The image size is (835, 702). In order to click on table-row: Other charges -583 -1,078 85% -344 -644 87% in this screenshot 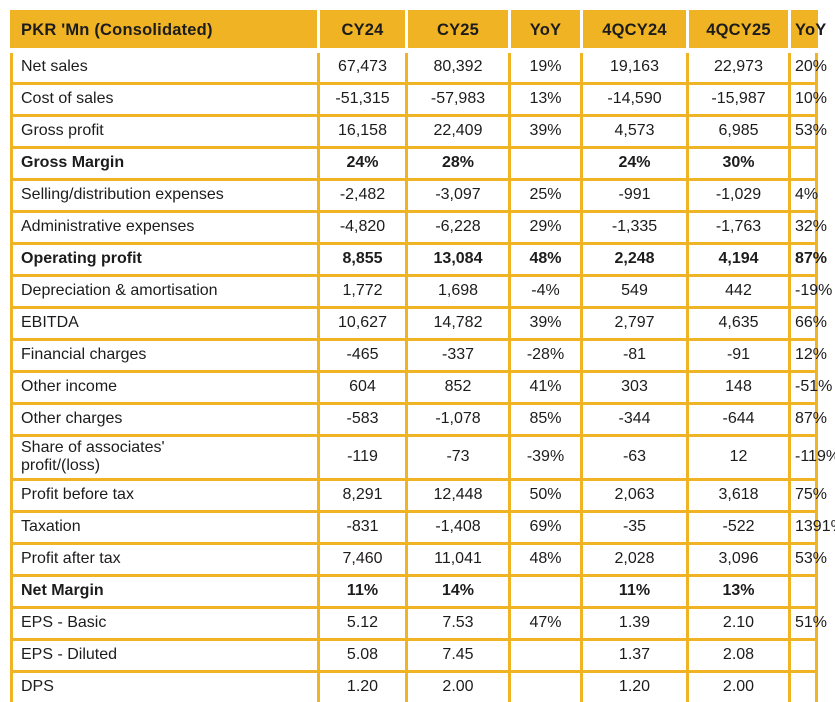, I will do `click(418, 419)`.